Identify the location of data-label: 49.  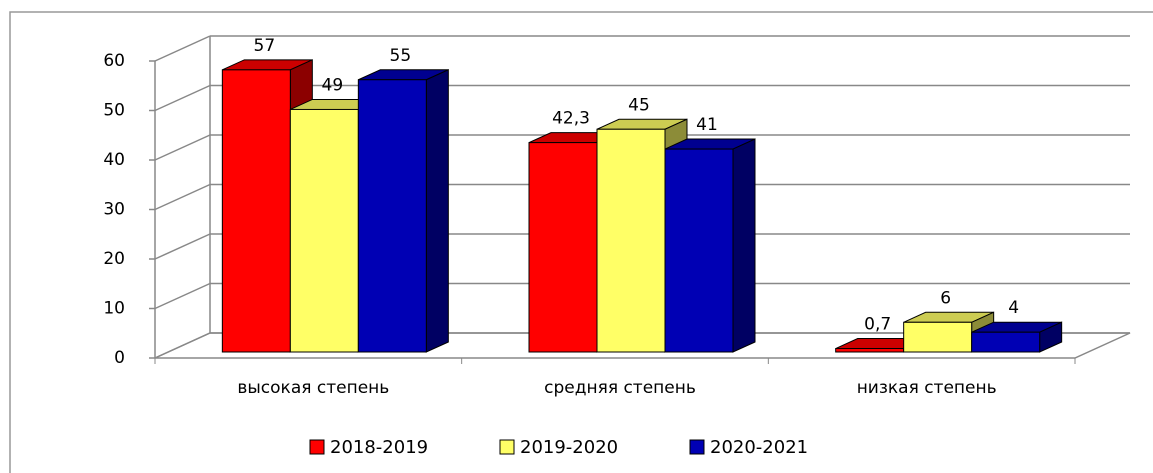
(333, 85).